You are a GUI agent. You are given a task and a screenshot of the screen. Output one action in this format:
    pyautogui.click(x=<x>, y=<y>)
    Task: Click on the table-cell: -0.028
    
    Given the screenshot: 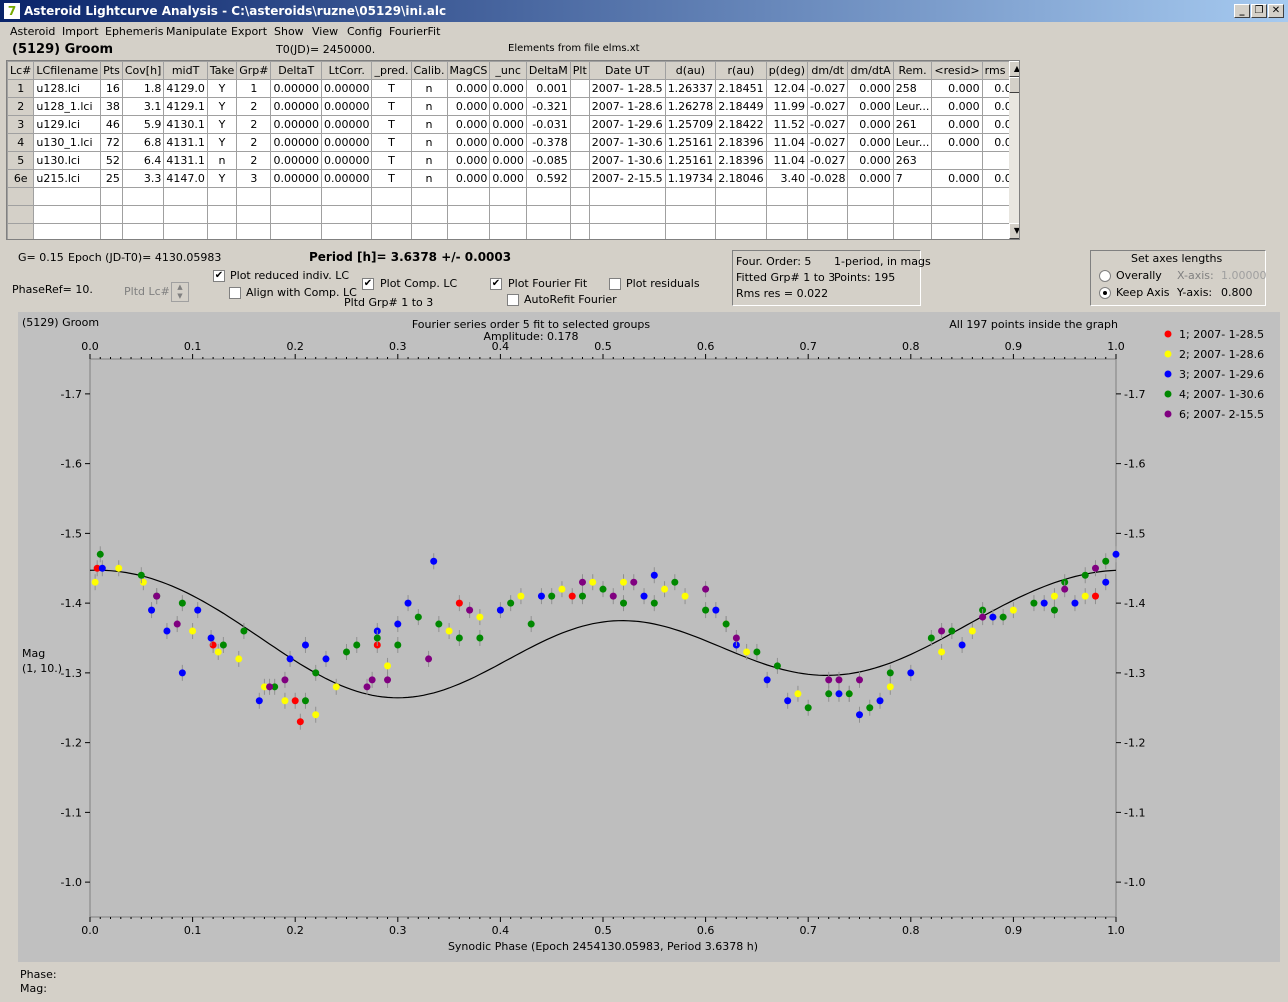 What is the action you would take?
    pyautogui.click(x=827, y=178)
    